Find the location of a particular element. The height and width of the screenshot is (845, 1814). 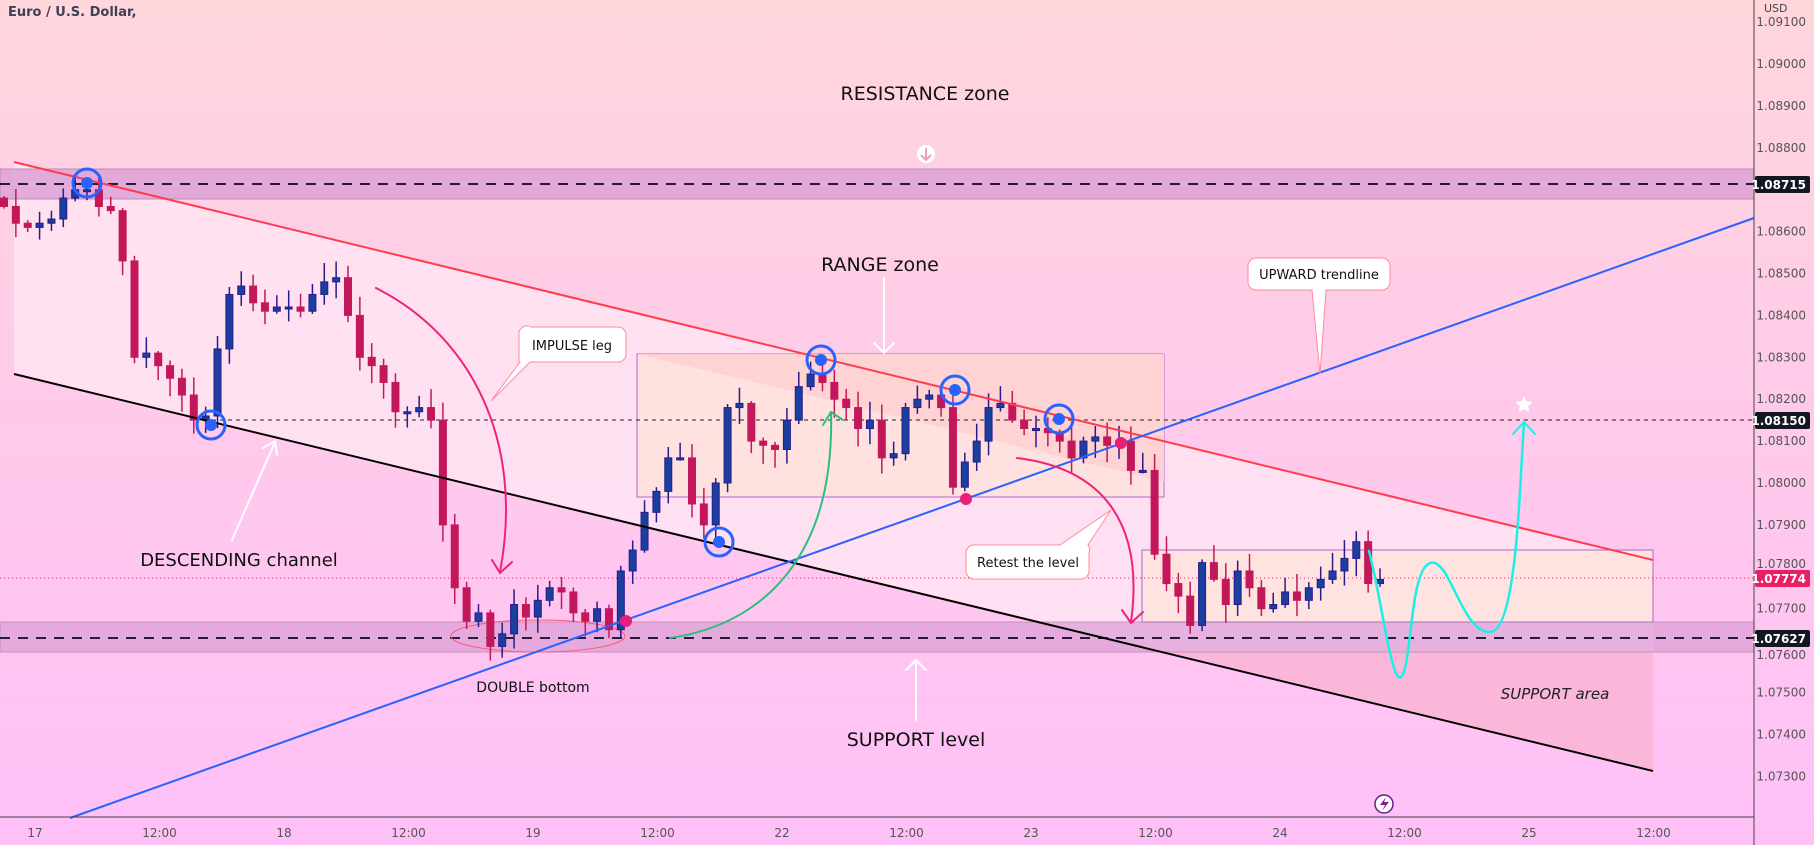

alert-down-icon is located at coordinates (926, 154).